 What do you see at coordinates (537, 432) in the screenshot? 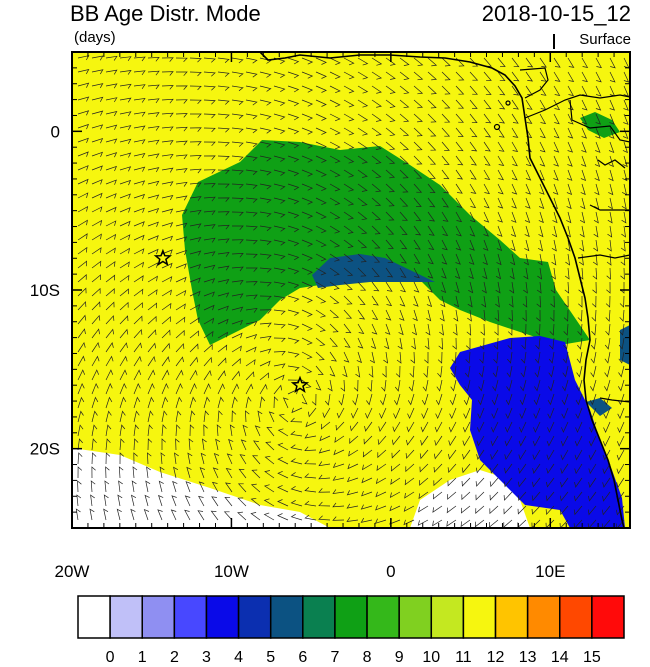
I see `age-field-blue-region` at bounding box center [537, 432].